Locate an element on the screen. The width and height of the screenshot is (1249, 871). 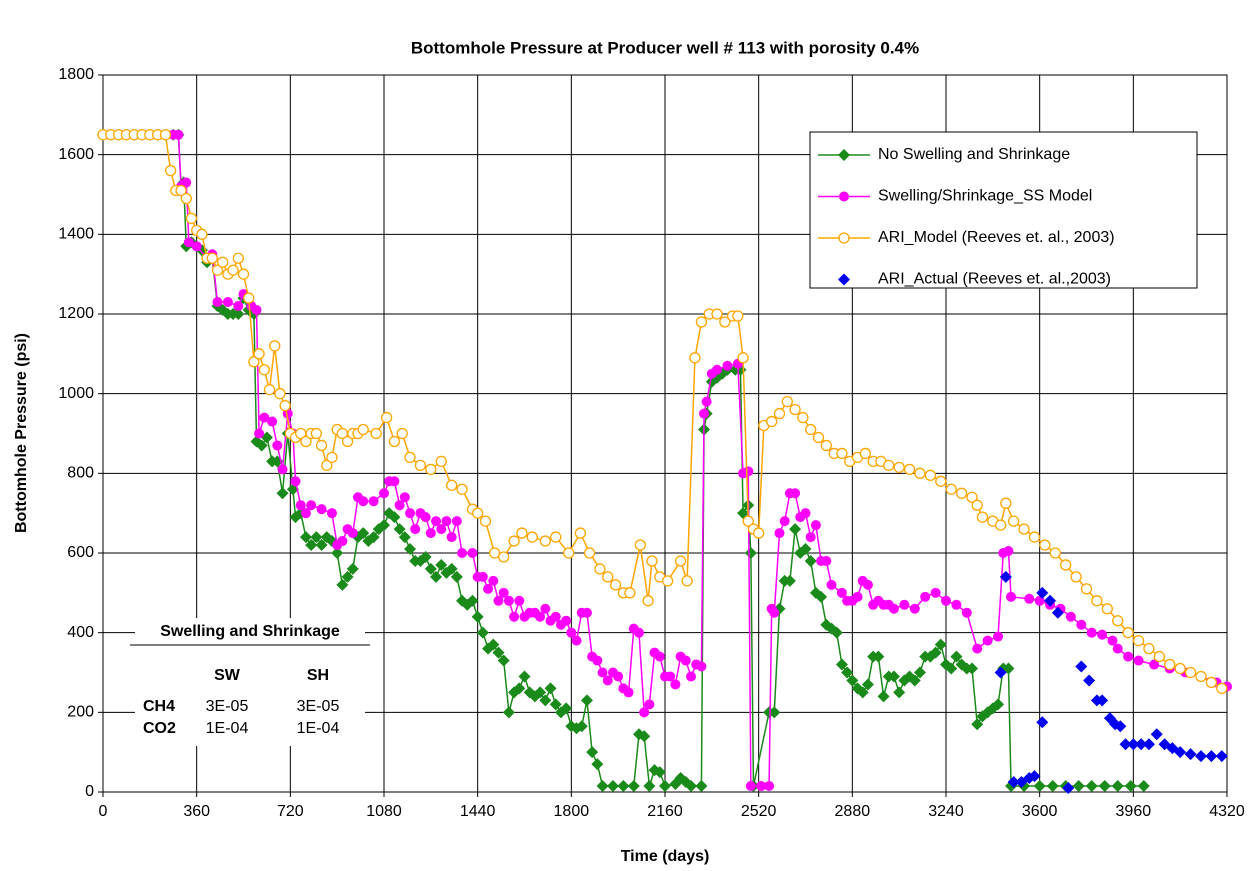
inset-column: SW is located at coordinates (227, 675).